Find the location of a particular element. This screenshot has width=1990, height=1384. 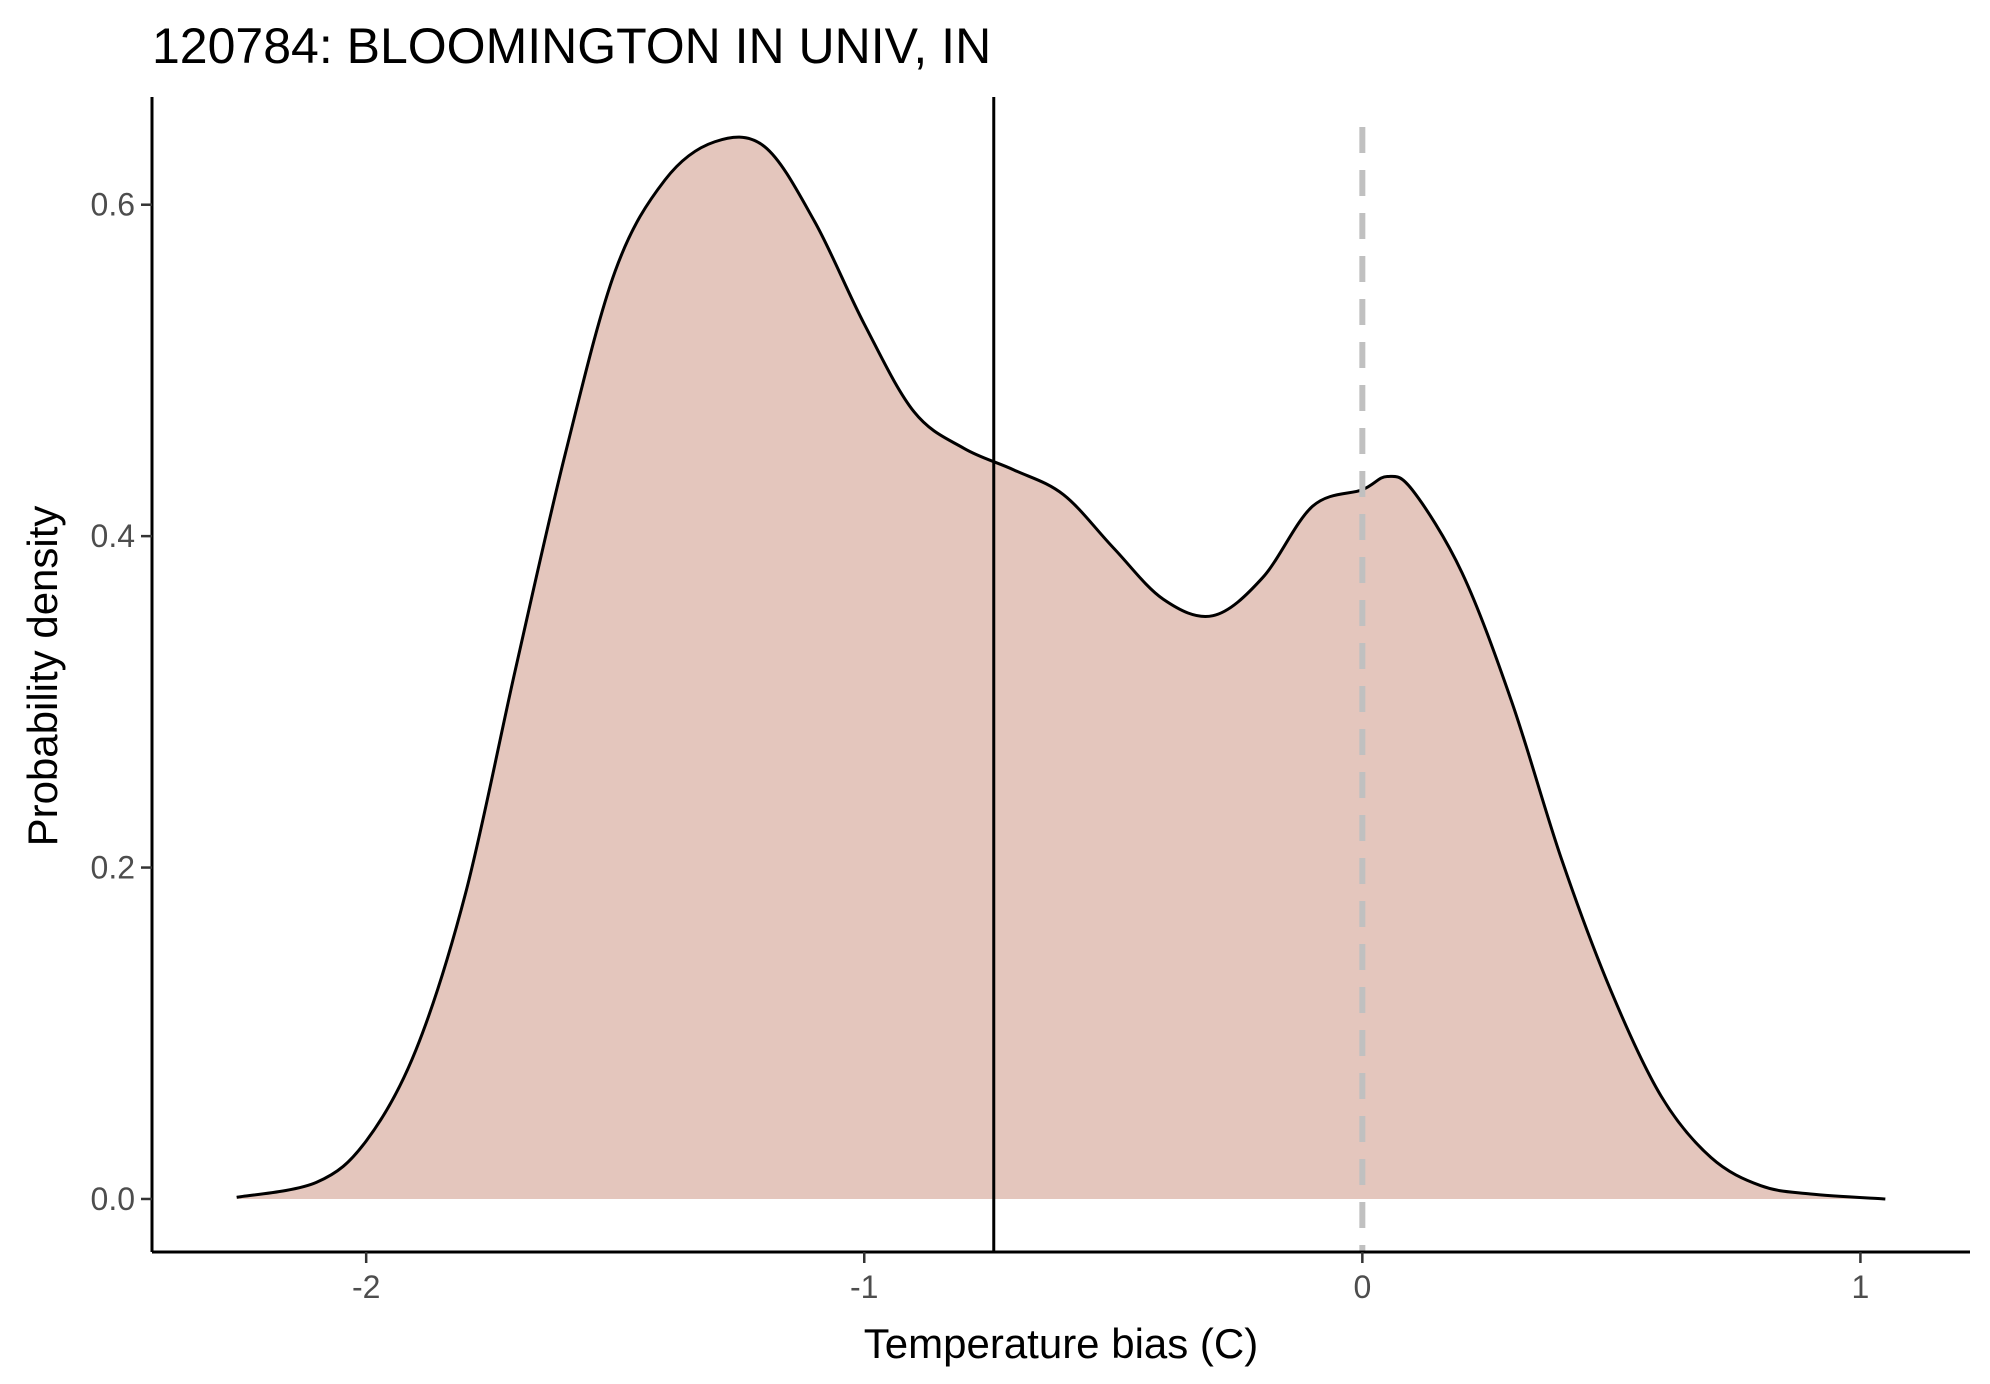

y-tick-label: 0.4 is located at coordinates (113, 536).